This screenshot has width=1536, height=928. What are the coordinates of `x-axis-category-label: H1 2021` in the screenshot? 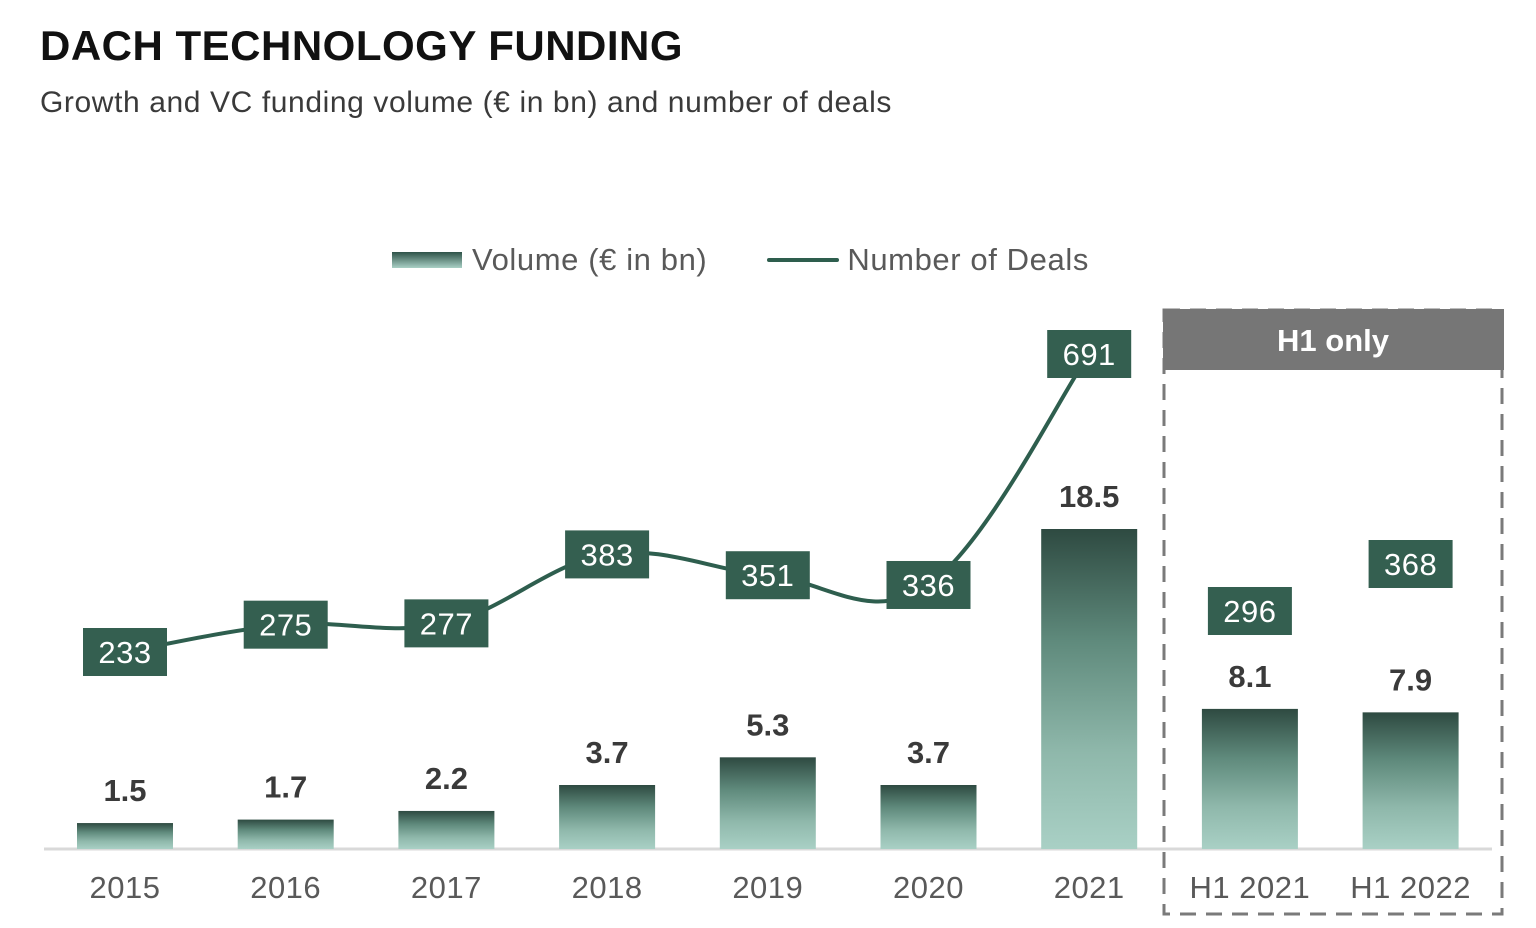 It's located at (1250, 887).